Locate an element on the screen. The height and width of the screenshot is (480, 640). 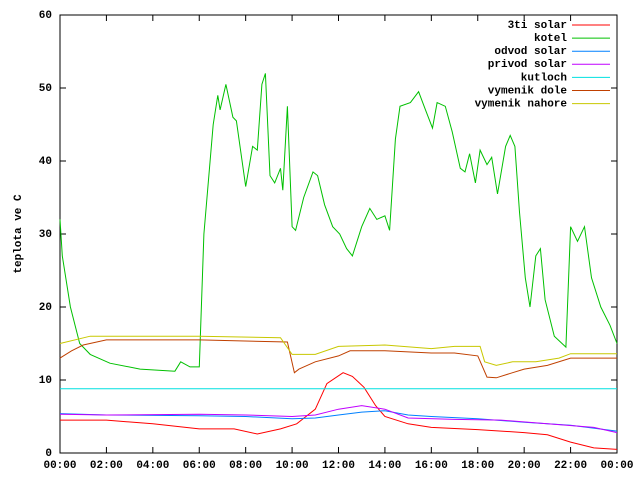
x-tick-label: 12:00 is located at coordinates (338, 466).